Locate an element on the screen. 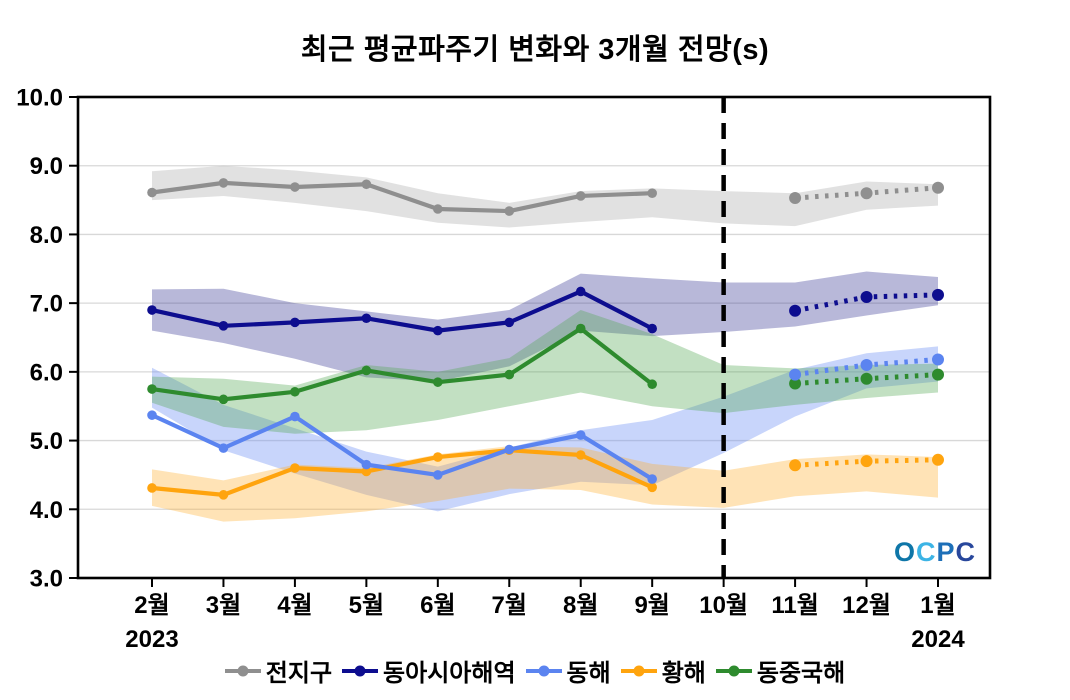 This screenshot has height=700, width=1070. legend-item-east-china-sea: 동중국해 is located at coordinates (780, 670).